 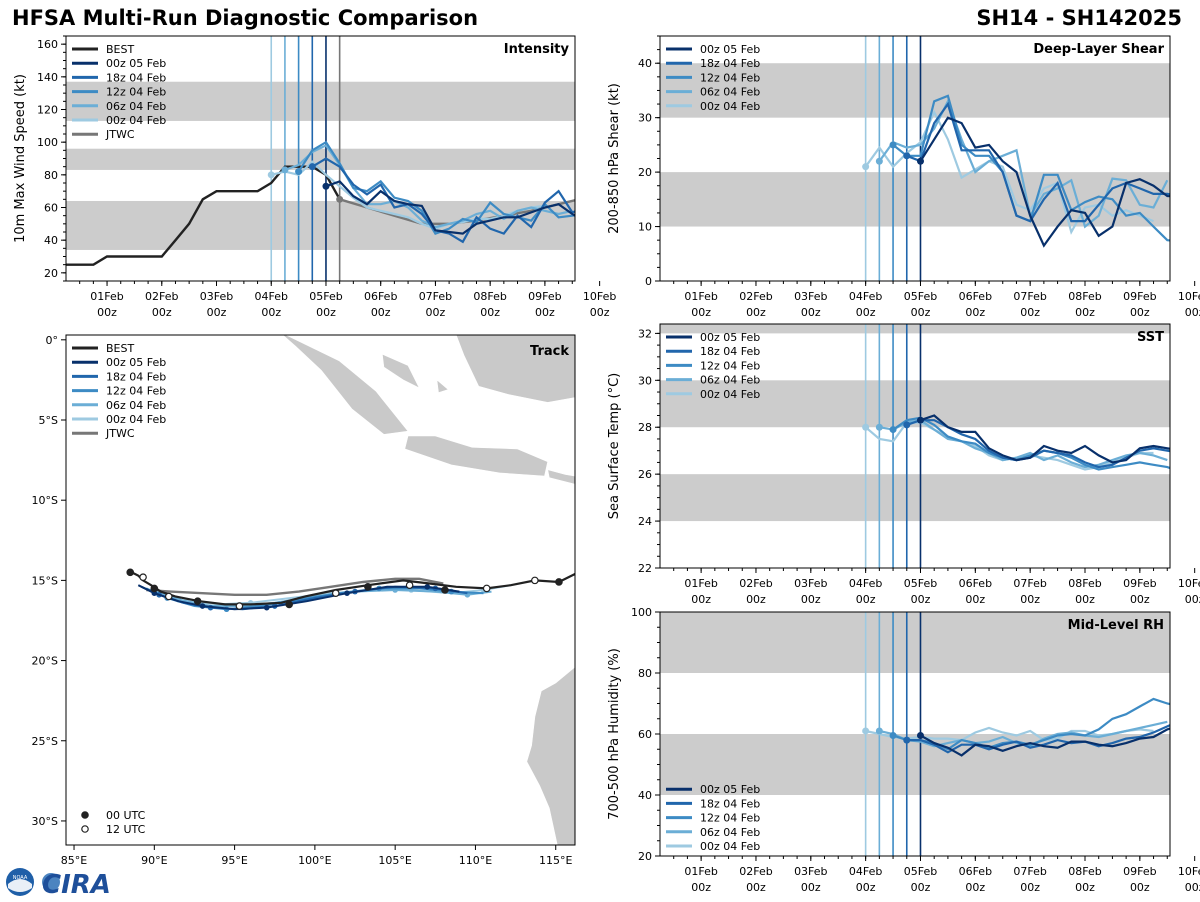 I want to click on shear-legend-label: 18z 04 Feb, so click(x=730, y=63).